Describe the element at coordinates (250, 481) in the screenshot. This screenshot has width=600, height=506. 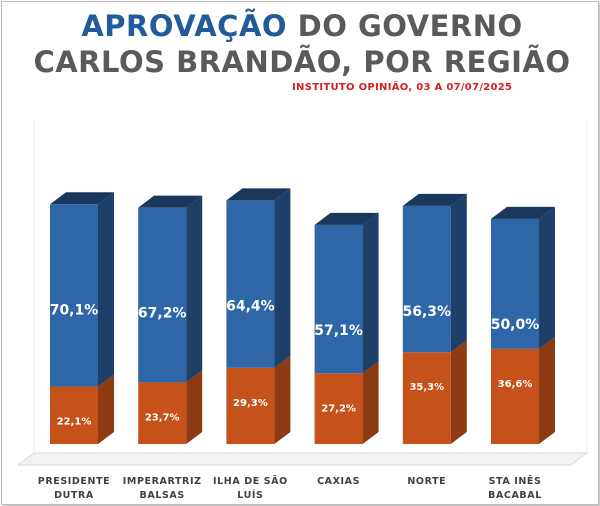
I see `category-label-2-0: ILHA DE SÃO` at that location.